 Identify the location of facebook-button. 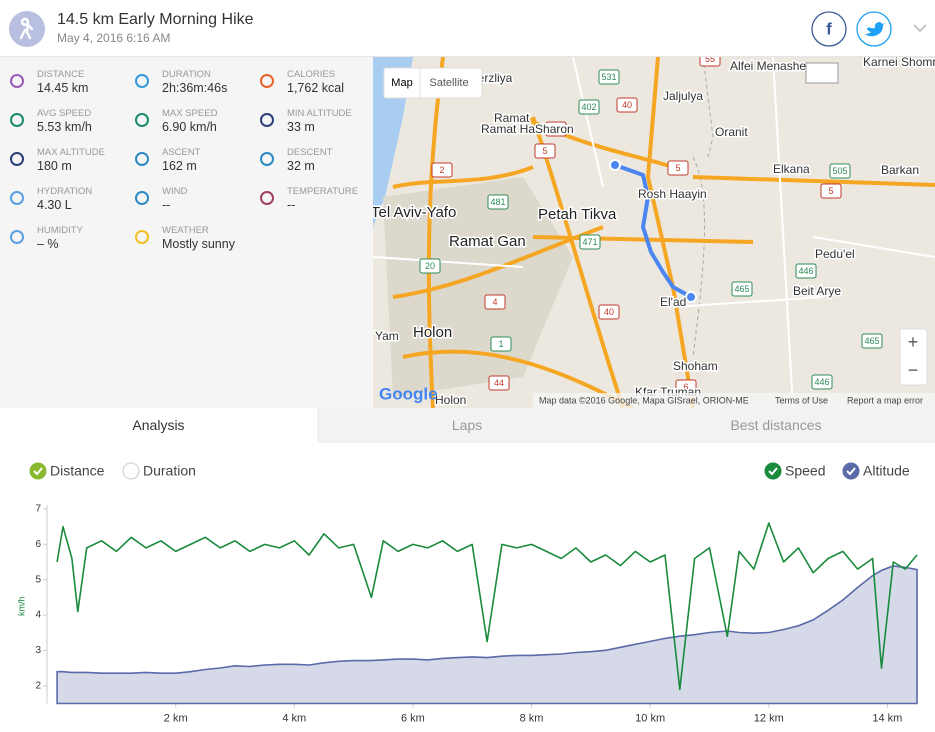
(829, 29).